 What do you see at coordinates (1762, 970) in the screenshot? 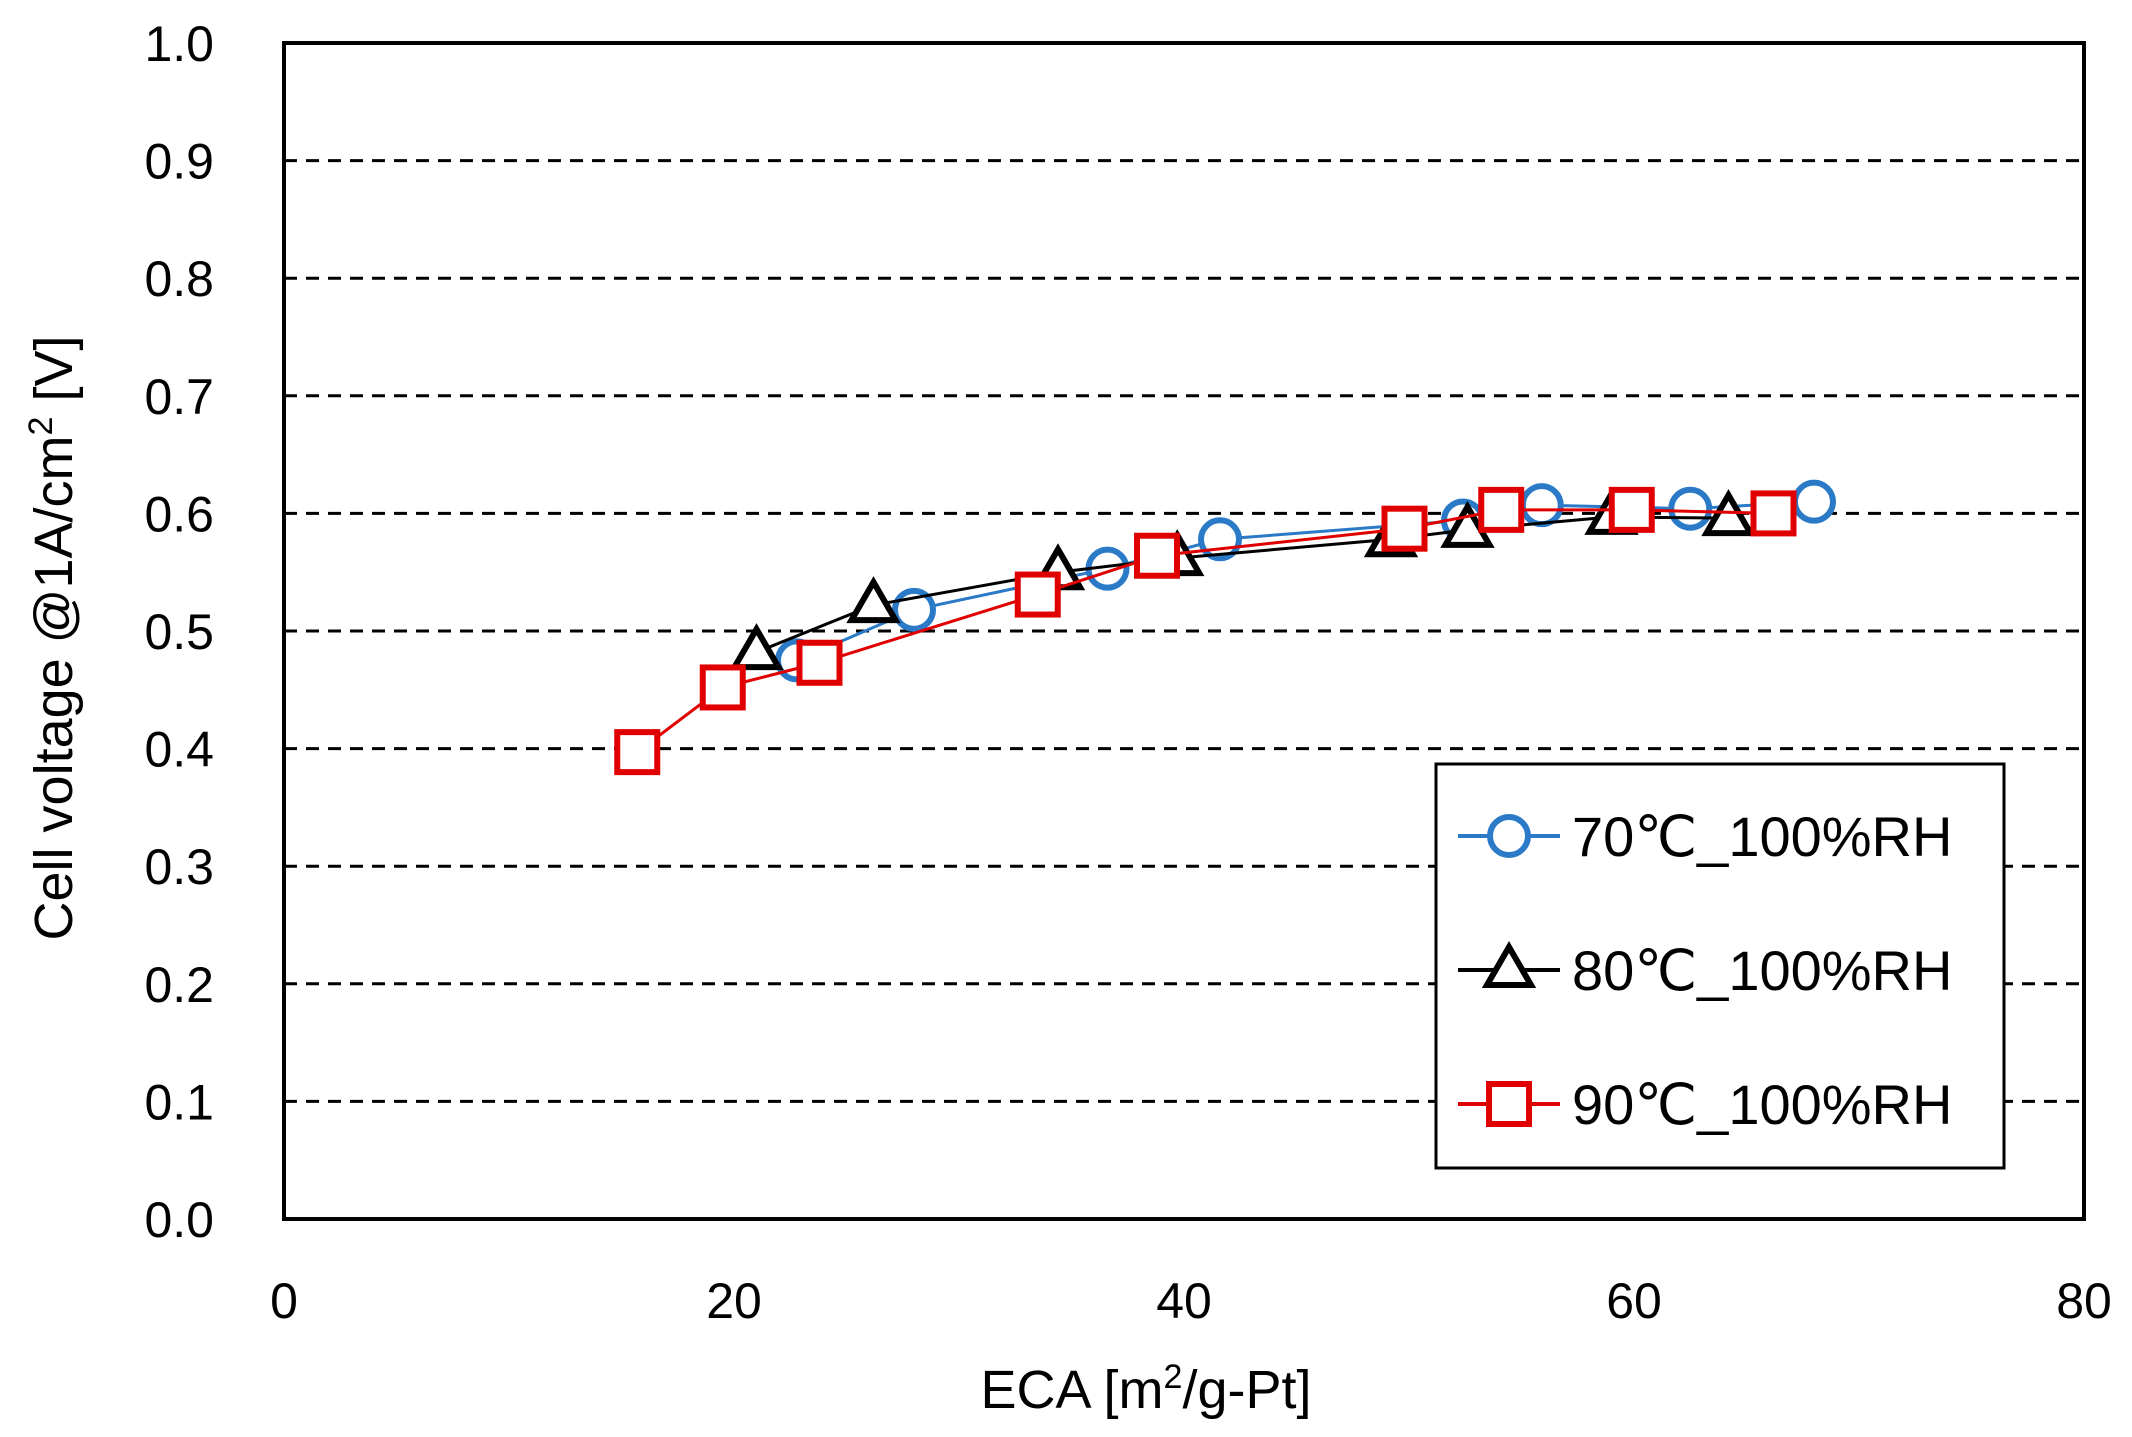
I see `legend-label: 80℃_100%RH` at bounding box center [1762, 970].